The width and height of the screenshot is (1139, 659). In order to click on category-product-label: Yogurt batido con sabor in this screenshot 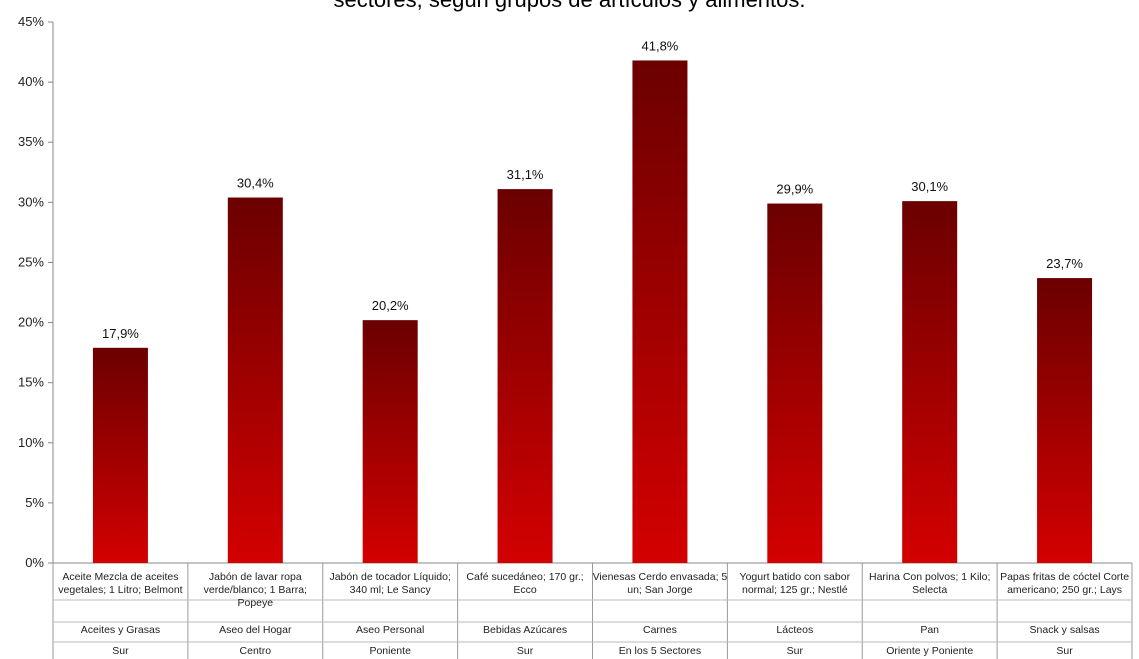, I will do `click(795, 577)`.